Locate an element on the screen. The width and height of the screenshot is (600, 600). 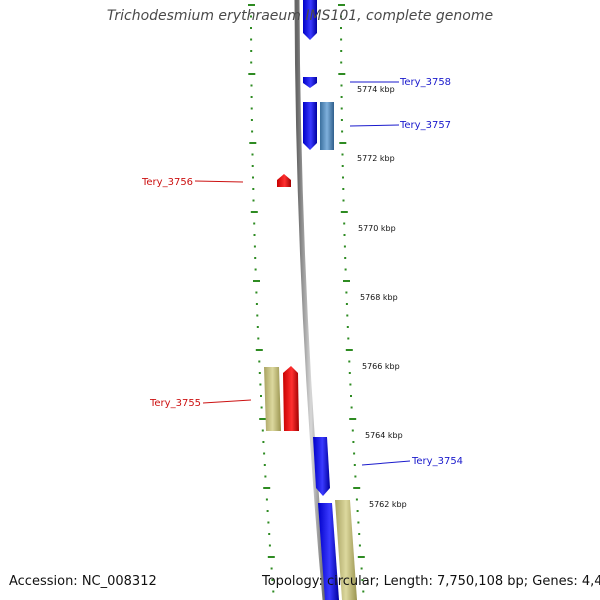
reverse-gene-arrow is located at coordinates (291, 398).